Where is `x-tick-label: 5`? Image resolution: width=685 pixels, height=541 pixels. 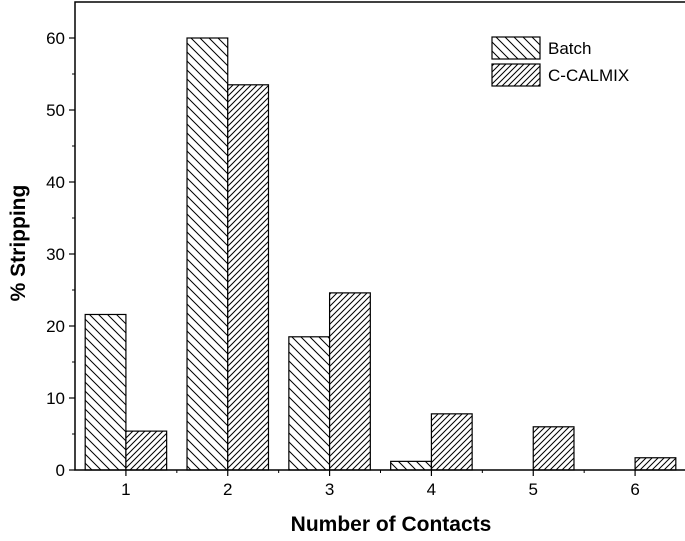
x-tick-label: 5 is located at coordinates (533, 489).